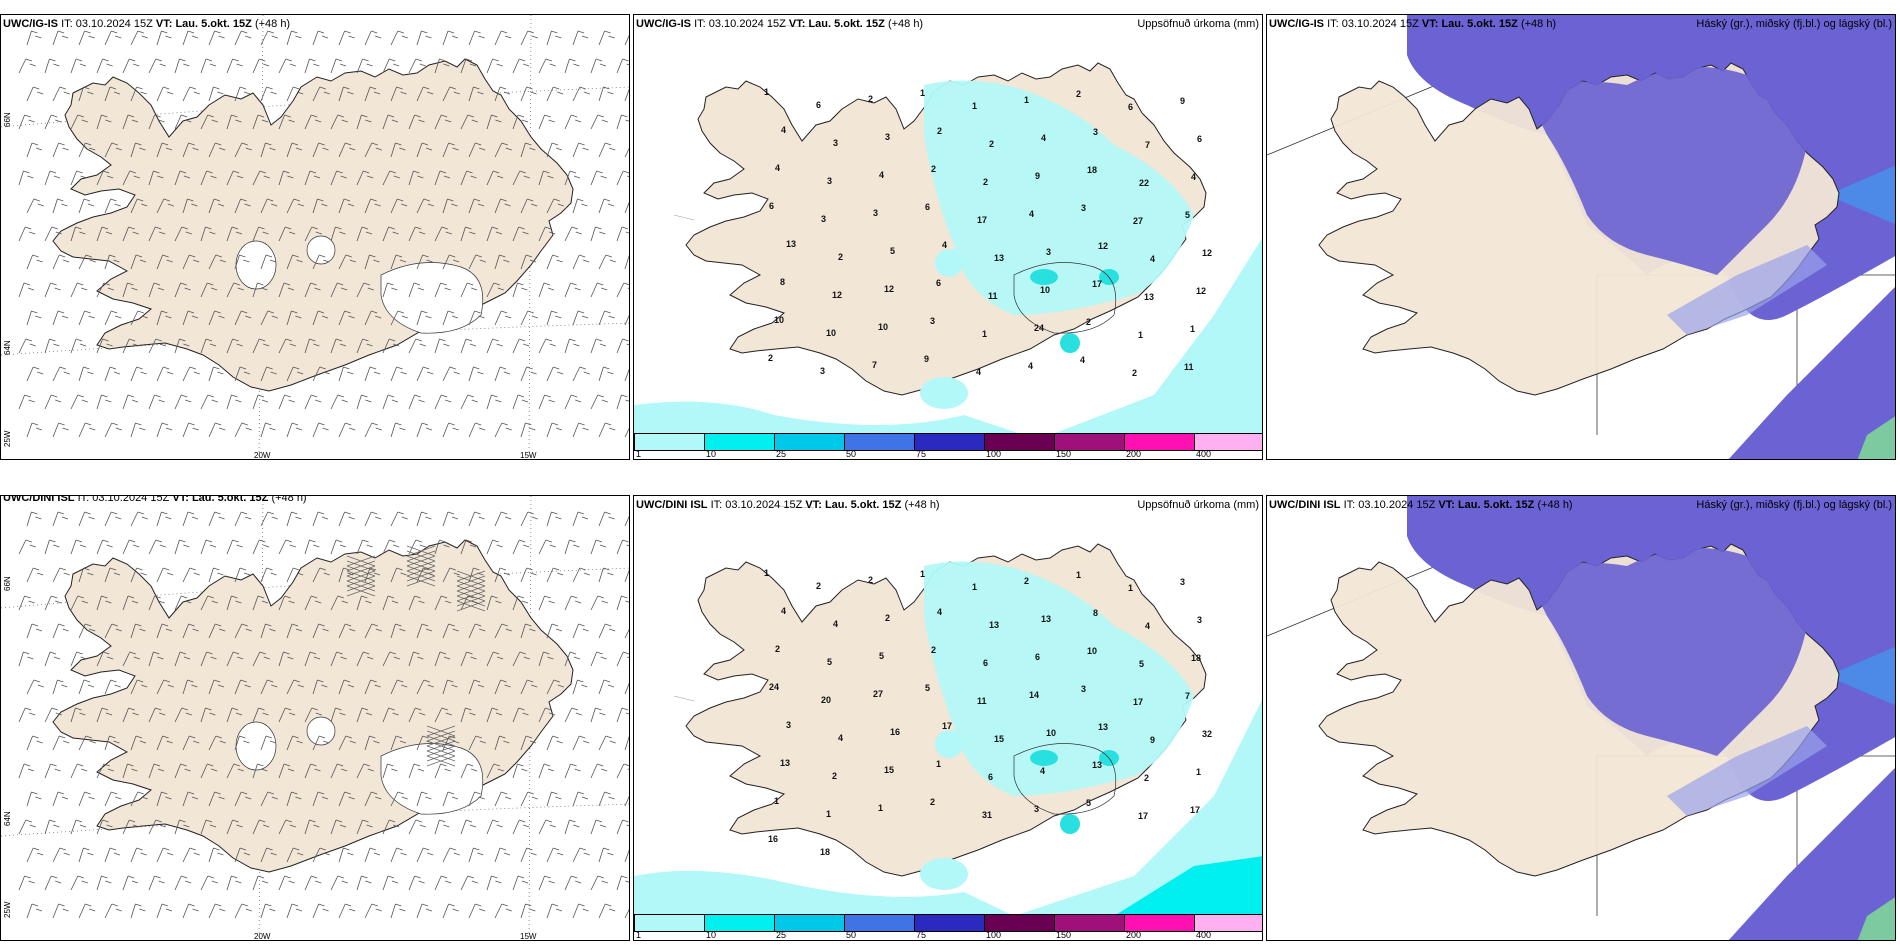 The height and width of the screenshot is (950, 1900). Describe the element at coordinates (1045, 290) in the screenshot. I see `precip-value-label: 10` at that location.